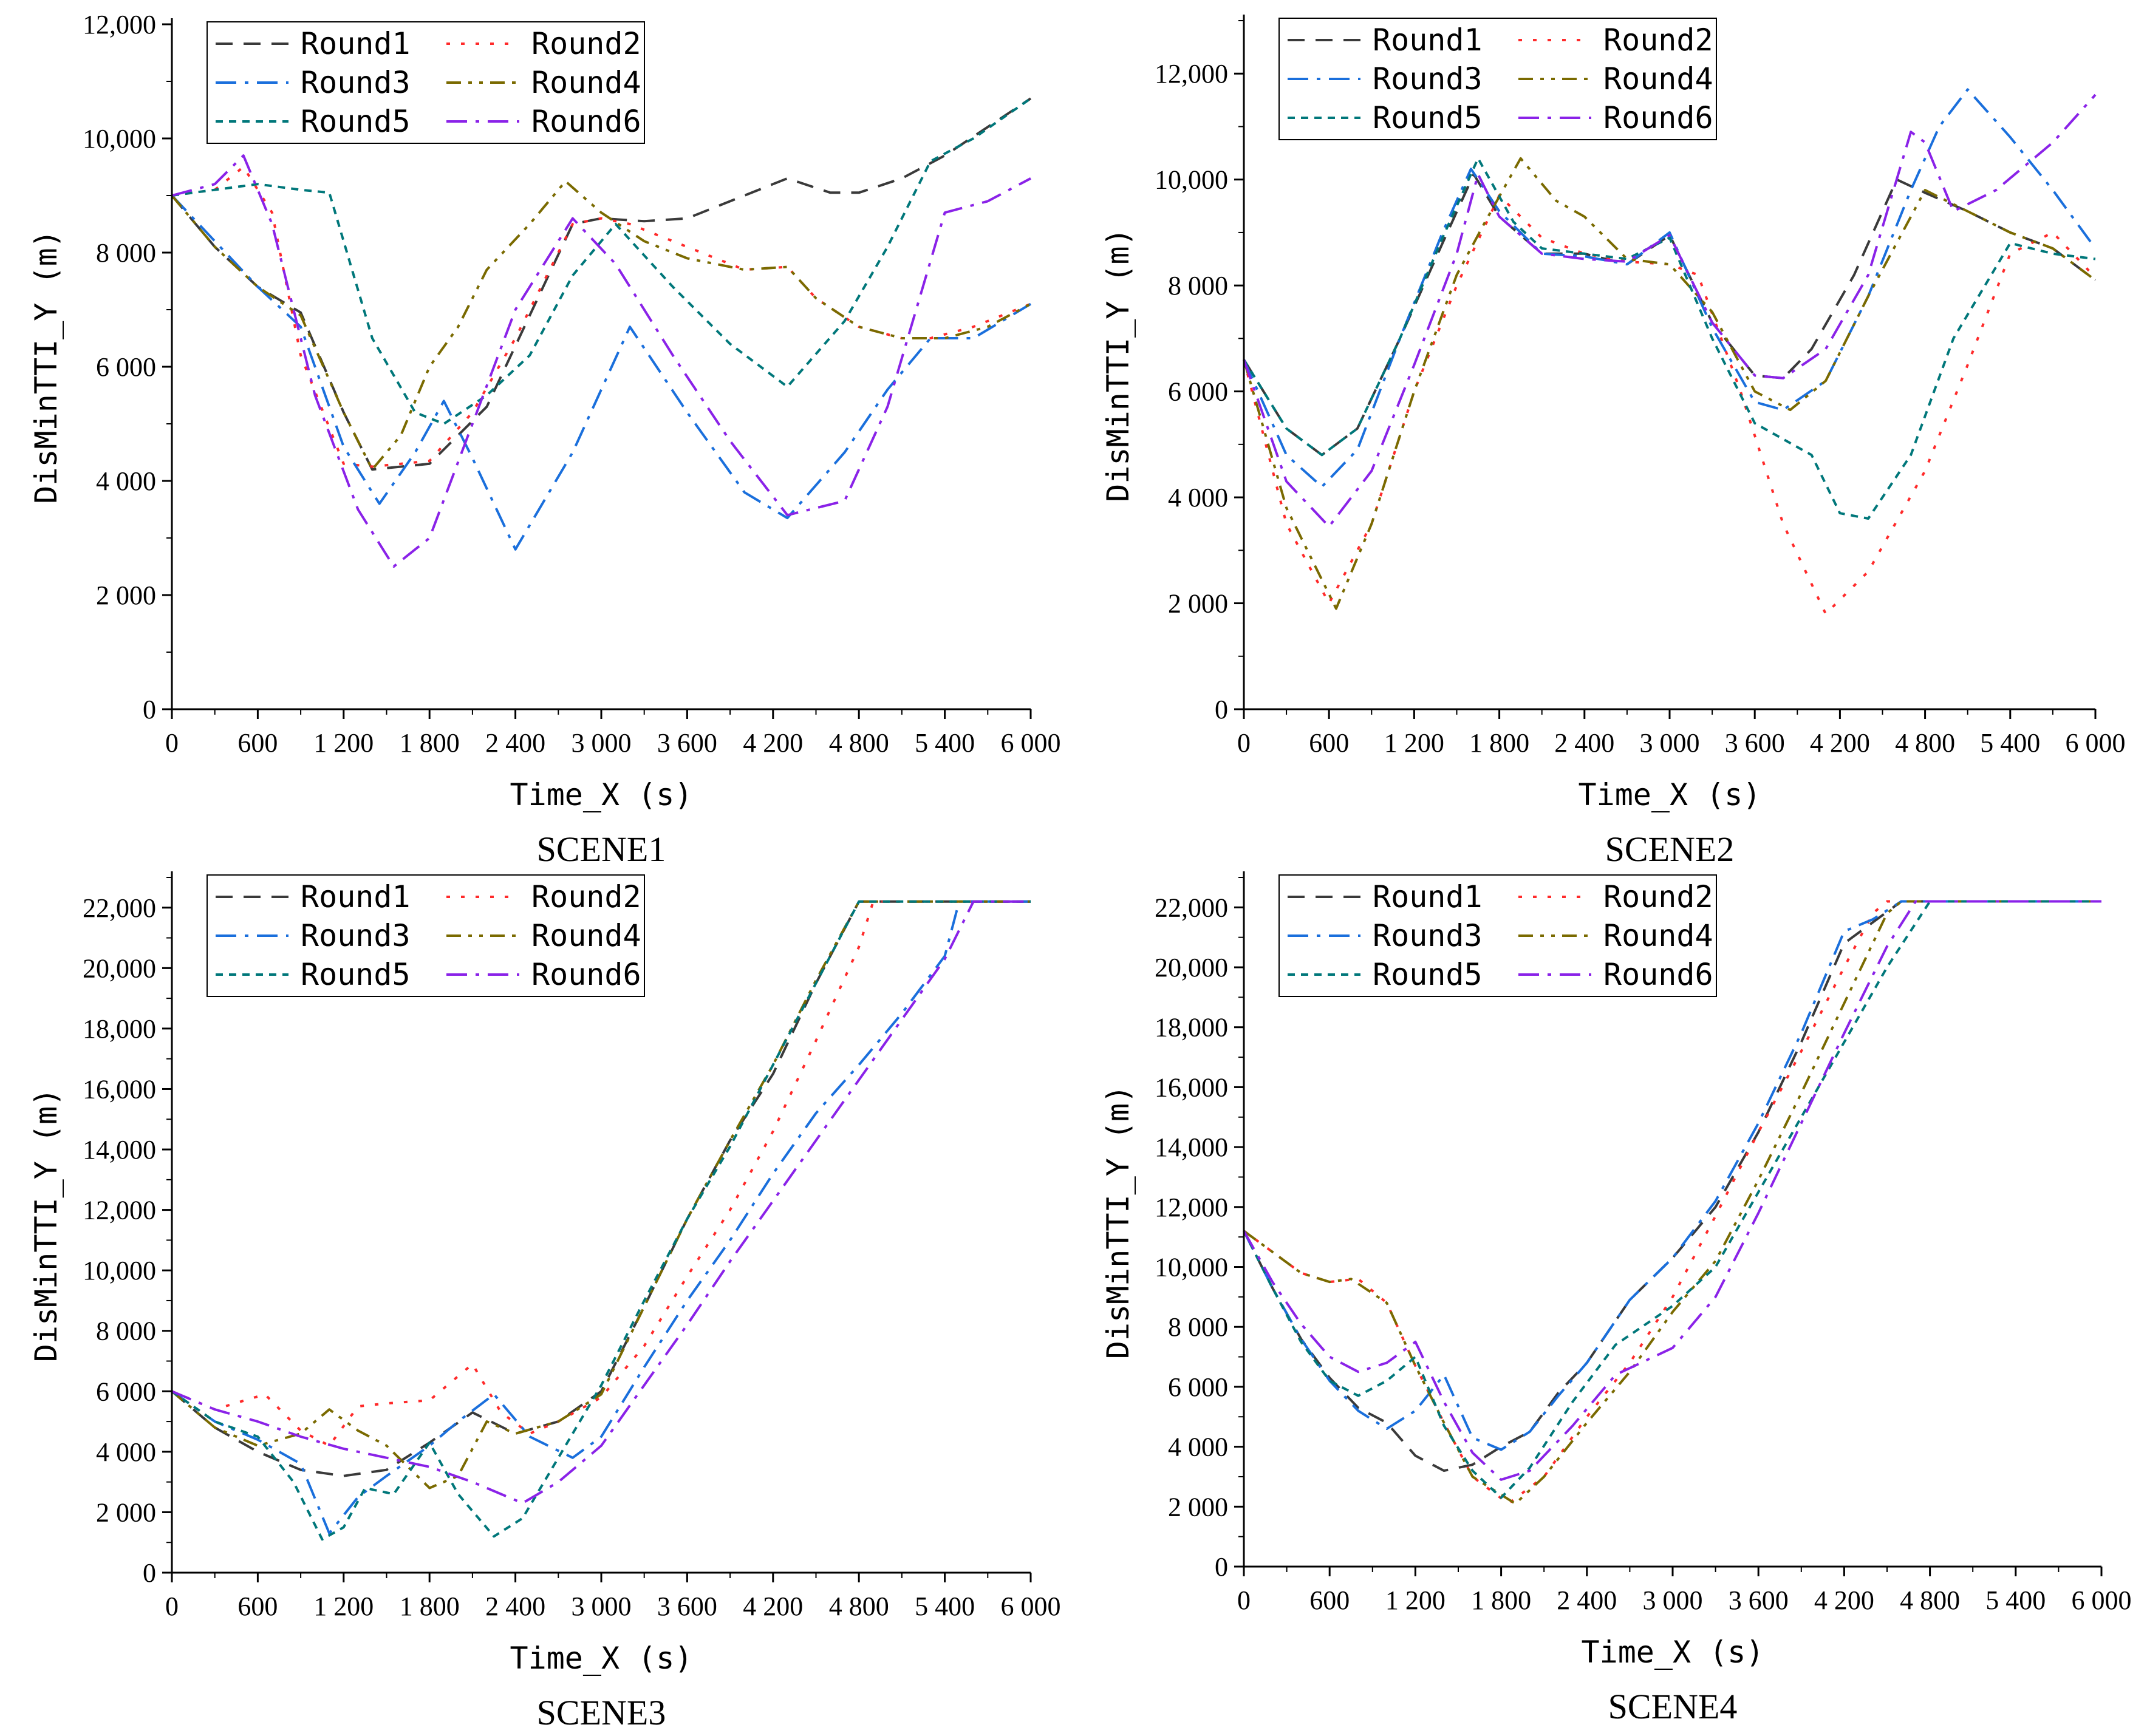 This screenshot has width=2147, height=1736. I want to click on y-tick-label: 22,000, so click(1191, 908).